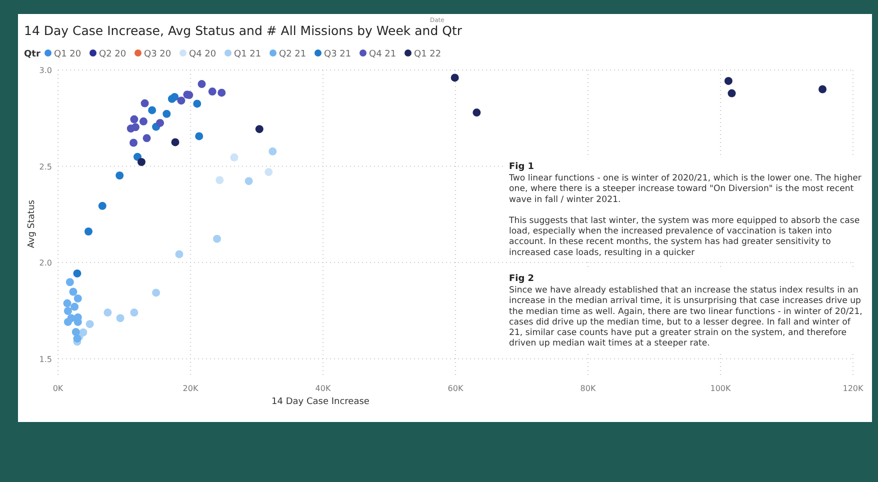  Describe the element at coordinates (243, 30) in the screenshot. I see `chart-title: 14 Day Case Increase, Avg Status and # All Missions by Week and Qtr` at that location.